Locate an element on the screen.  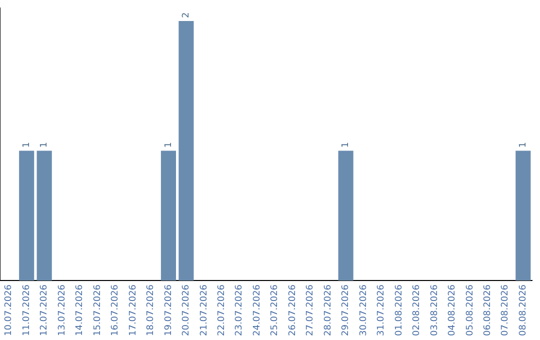
x-tick-label: 23.07.2026 is located at coordinates (239, 310).